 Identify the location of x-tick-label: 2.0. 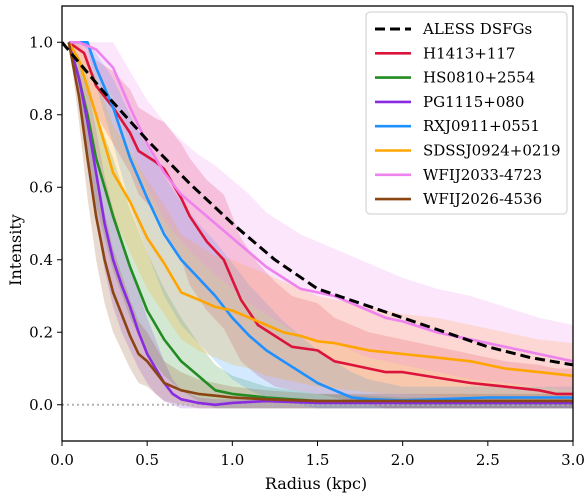
(403, 460).